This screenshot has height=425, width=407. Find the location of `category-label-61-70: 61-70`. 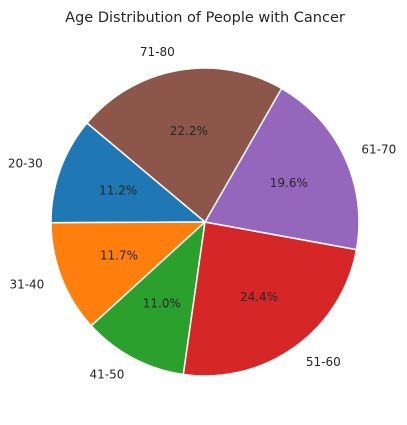

category-label-61-70: 61-70 is located at coordinates (378, 149).